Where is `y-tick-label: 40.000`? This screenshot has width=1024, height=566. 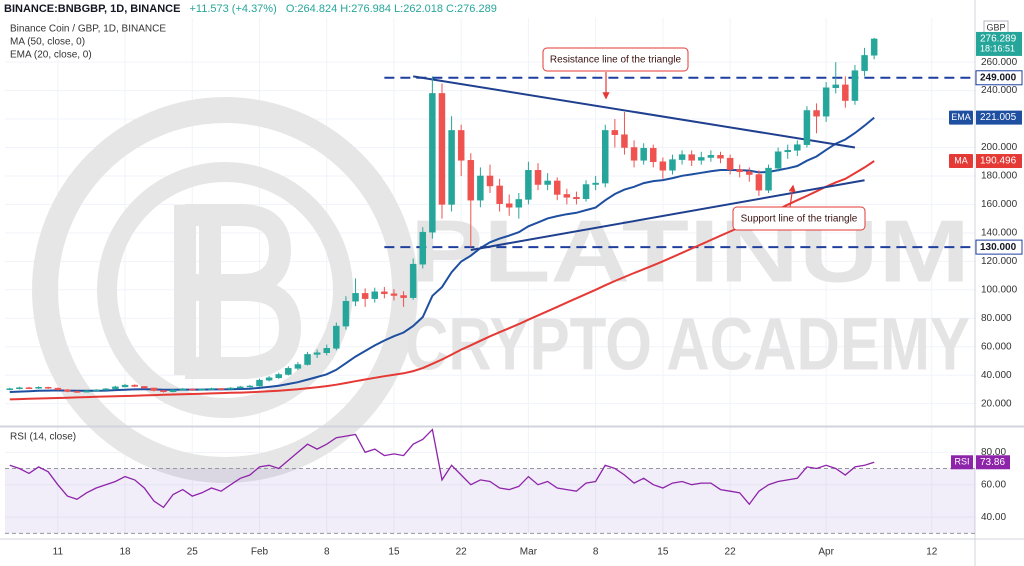
y-tick-label: 40.000 is located at coordinates (996, 375).